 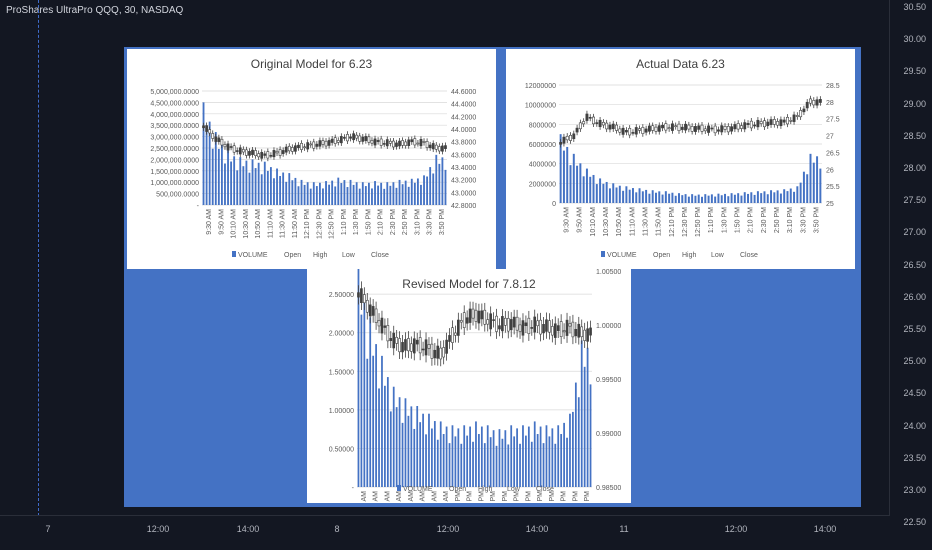 What do you see at coordinates (825, 529) in the screenshot?
I see `time-tick: 14:00` at bounding box center [825, 529].